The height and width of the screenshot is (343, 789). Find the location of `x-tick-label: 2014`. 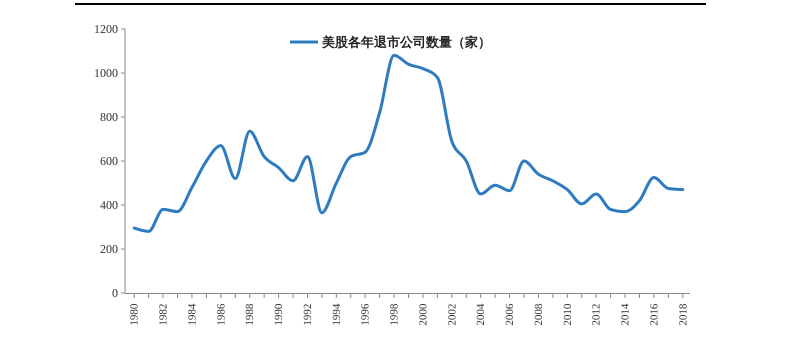

x-tick-label: 2014 is located at coordinates (626, 314).